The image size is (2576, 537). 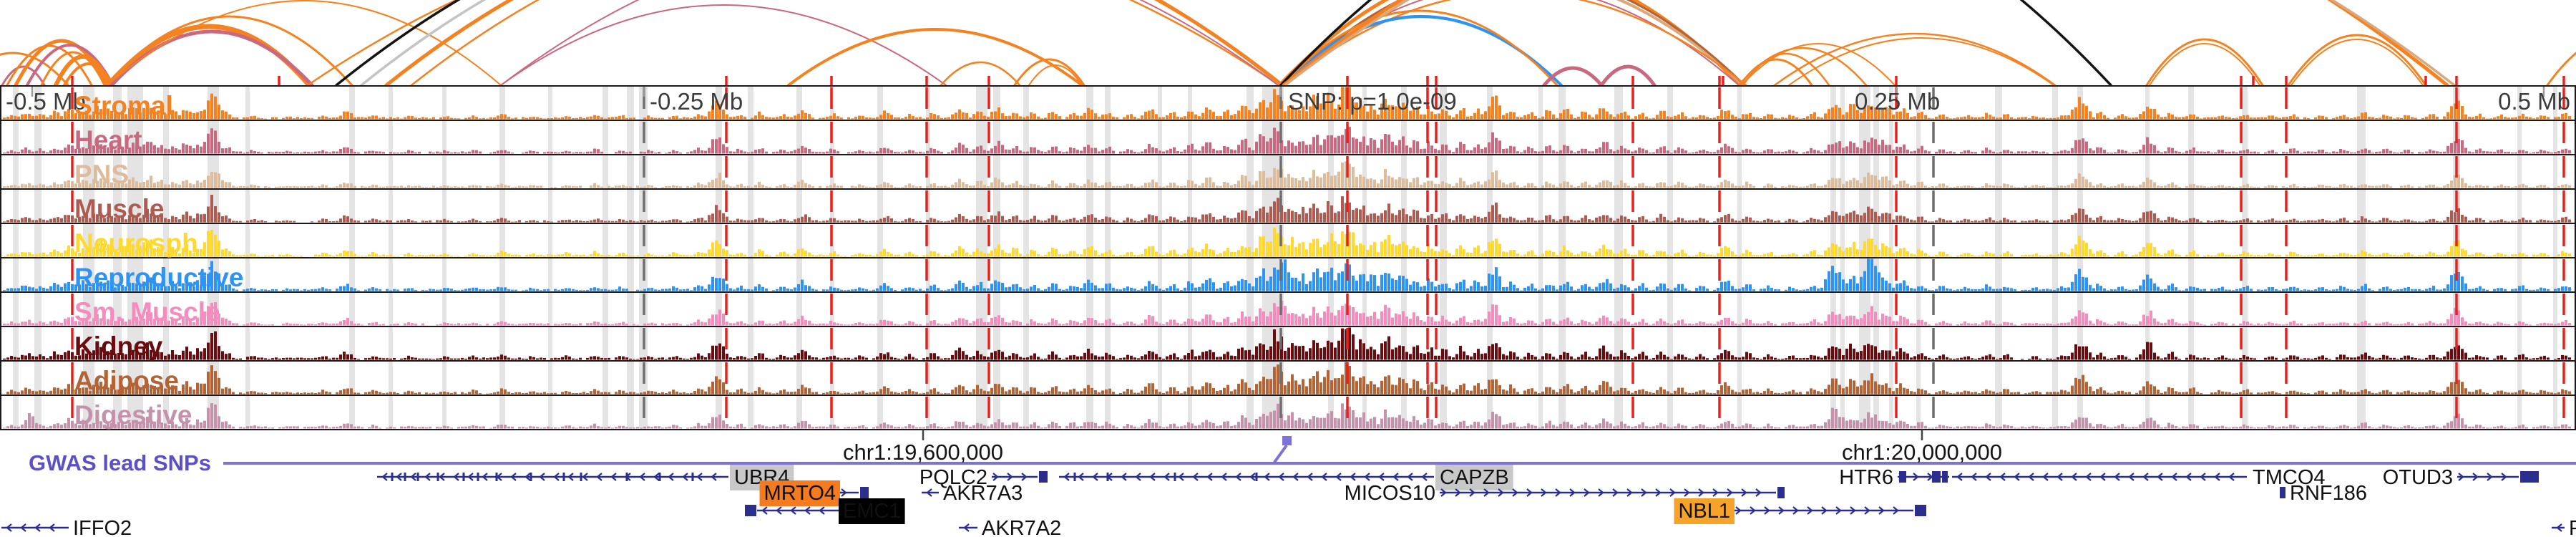 I want to click on gene-htr6: HTR6, so click(x=1894, y=477).